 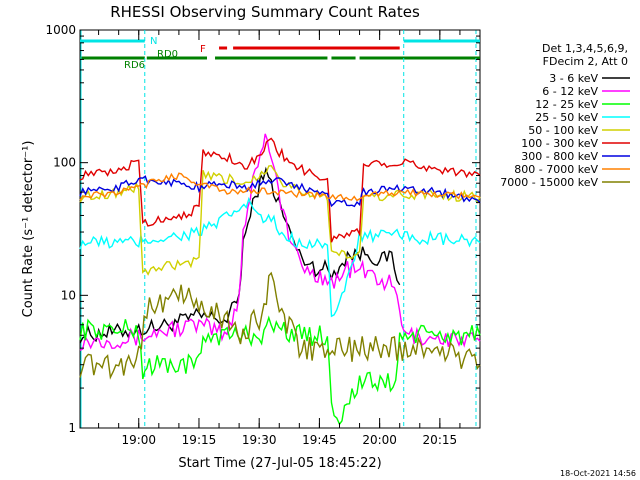 I want to click on legend-entry-label: 12 - 25 keV, so click(x=566, y=104).